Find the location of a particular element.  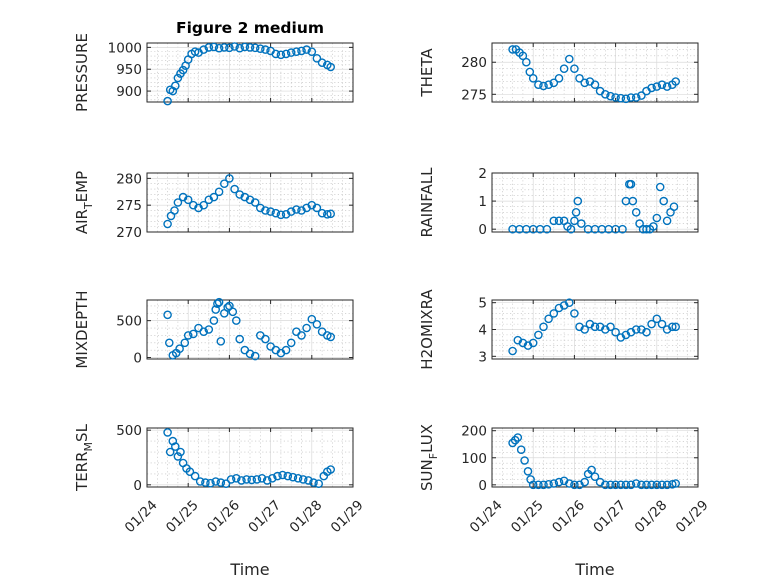

y-tick-label: 950 is located at coordinates (129, 70).